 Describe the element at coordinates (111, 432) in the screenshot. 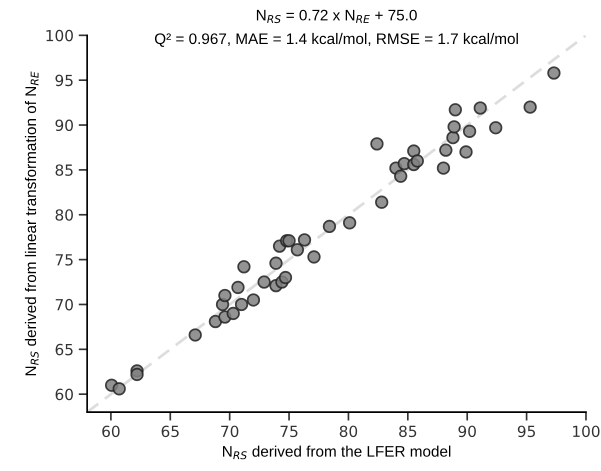

I see `x-tick-label: 60` at that location.